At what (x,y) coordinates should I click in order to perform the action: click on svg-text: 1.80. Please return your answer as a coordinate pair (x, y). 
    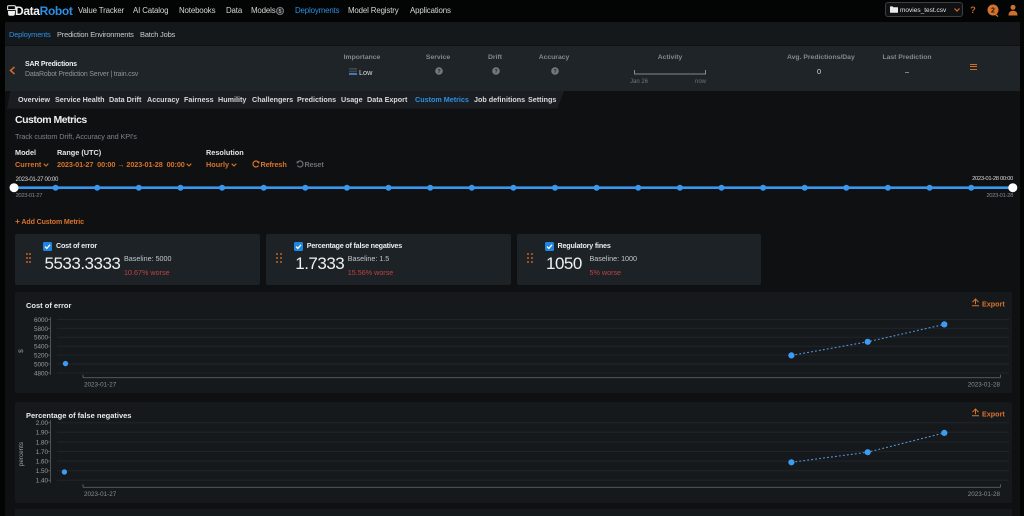
    Looking at the image, I should click on (42, 442).